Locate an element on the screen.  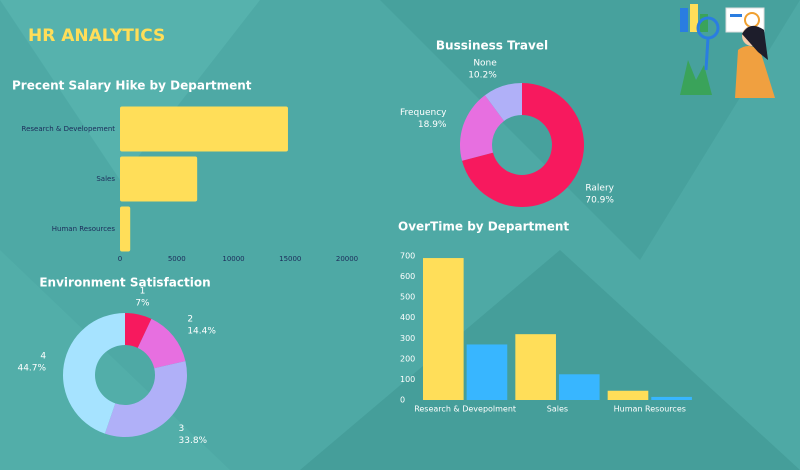
slice-label: None is located at coordinates (485, 64).